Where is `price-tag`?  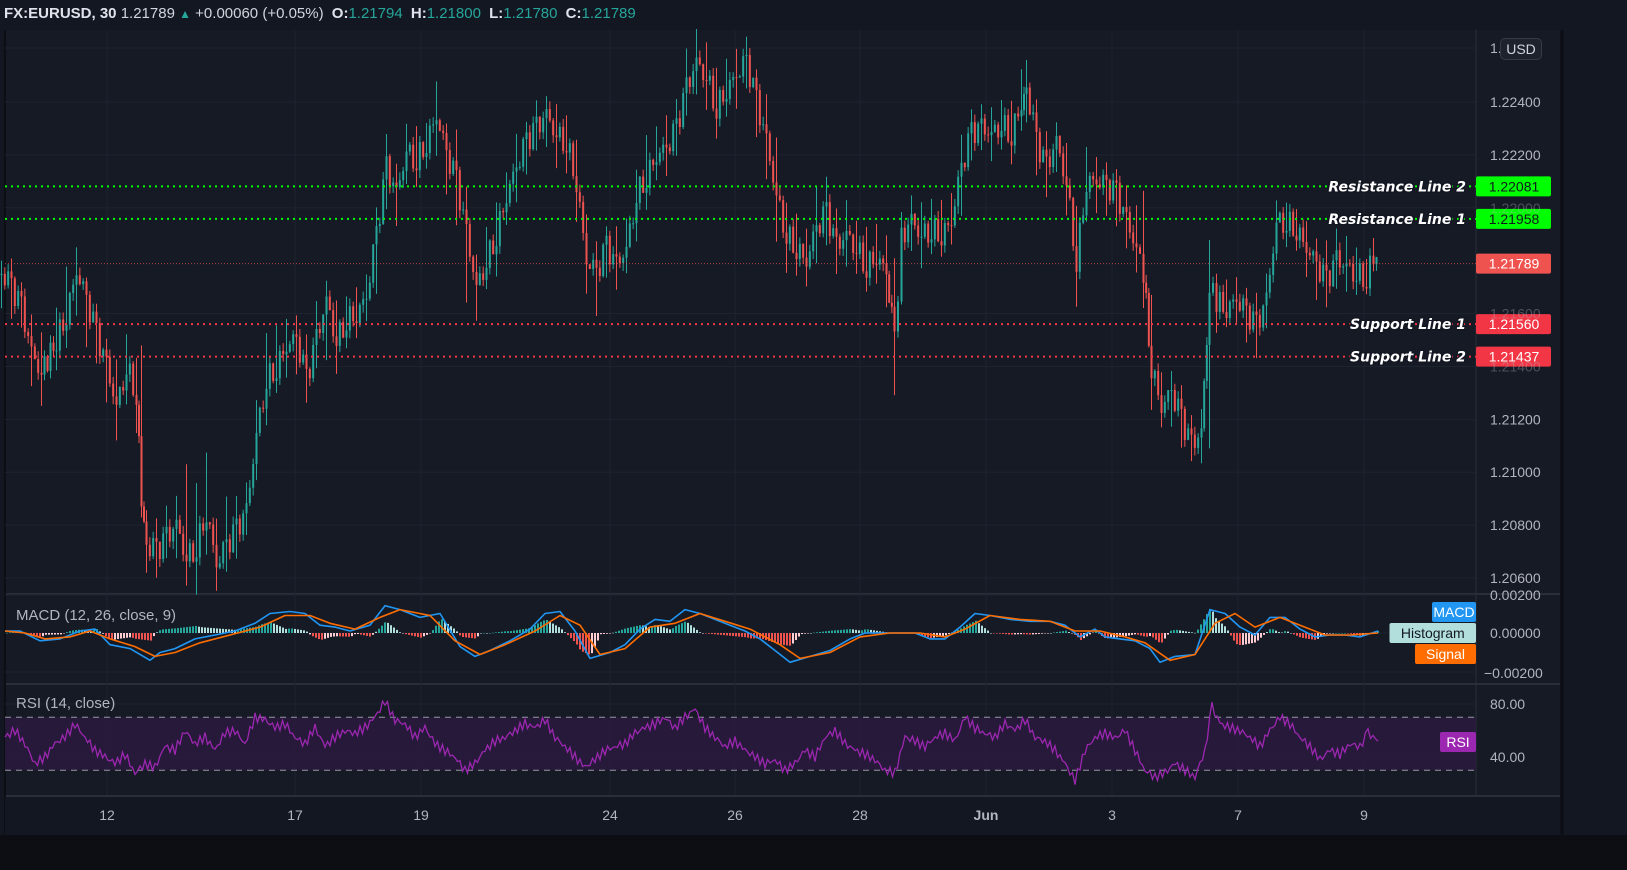
price-tag is located at coordinates (1513, 324).